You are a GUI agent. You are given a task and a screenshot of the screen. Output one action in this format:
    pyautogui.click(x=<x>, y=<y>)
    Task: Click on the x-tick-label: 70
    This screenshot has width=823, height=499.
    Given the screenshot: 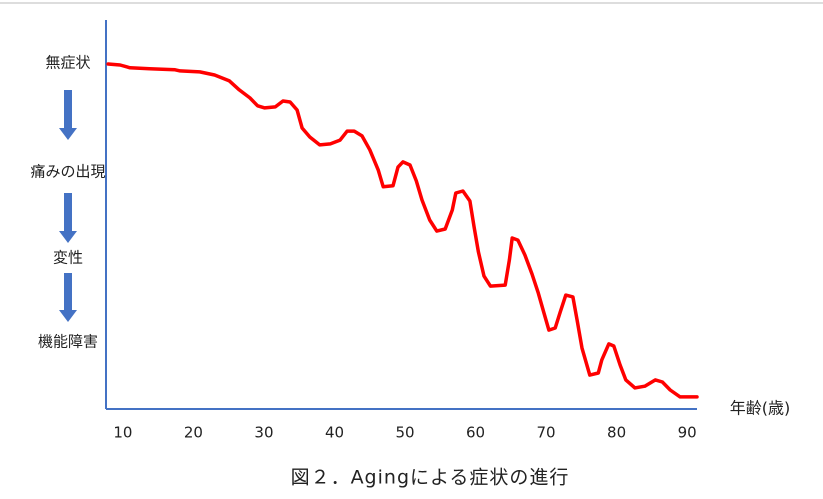 What is the action you would take?
    pyautogui.click(x=546, y=433)
    